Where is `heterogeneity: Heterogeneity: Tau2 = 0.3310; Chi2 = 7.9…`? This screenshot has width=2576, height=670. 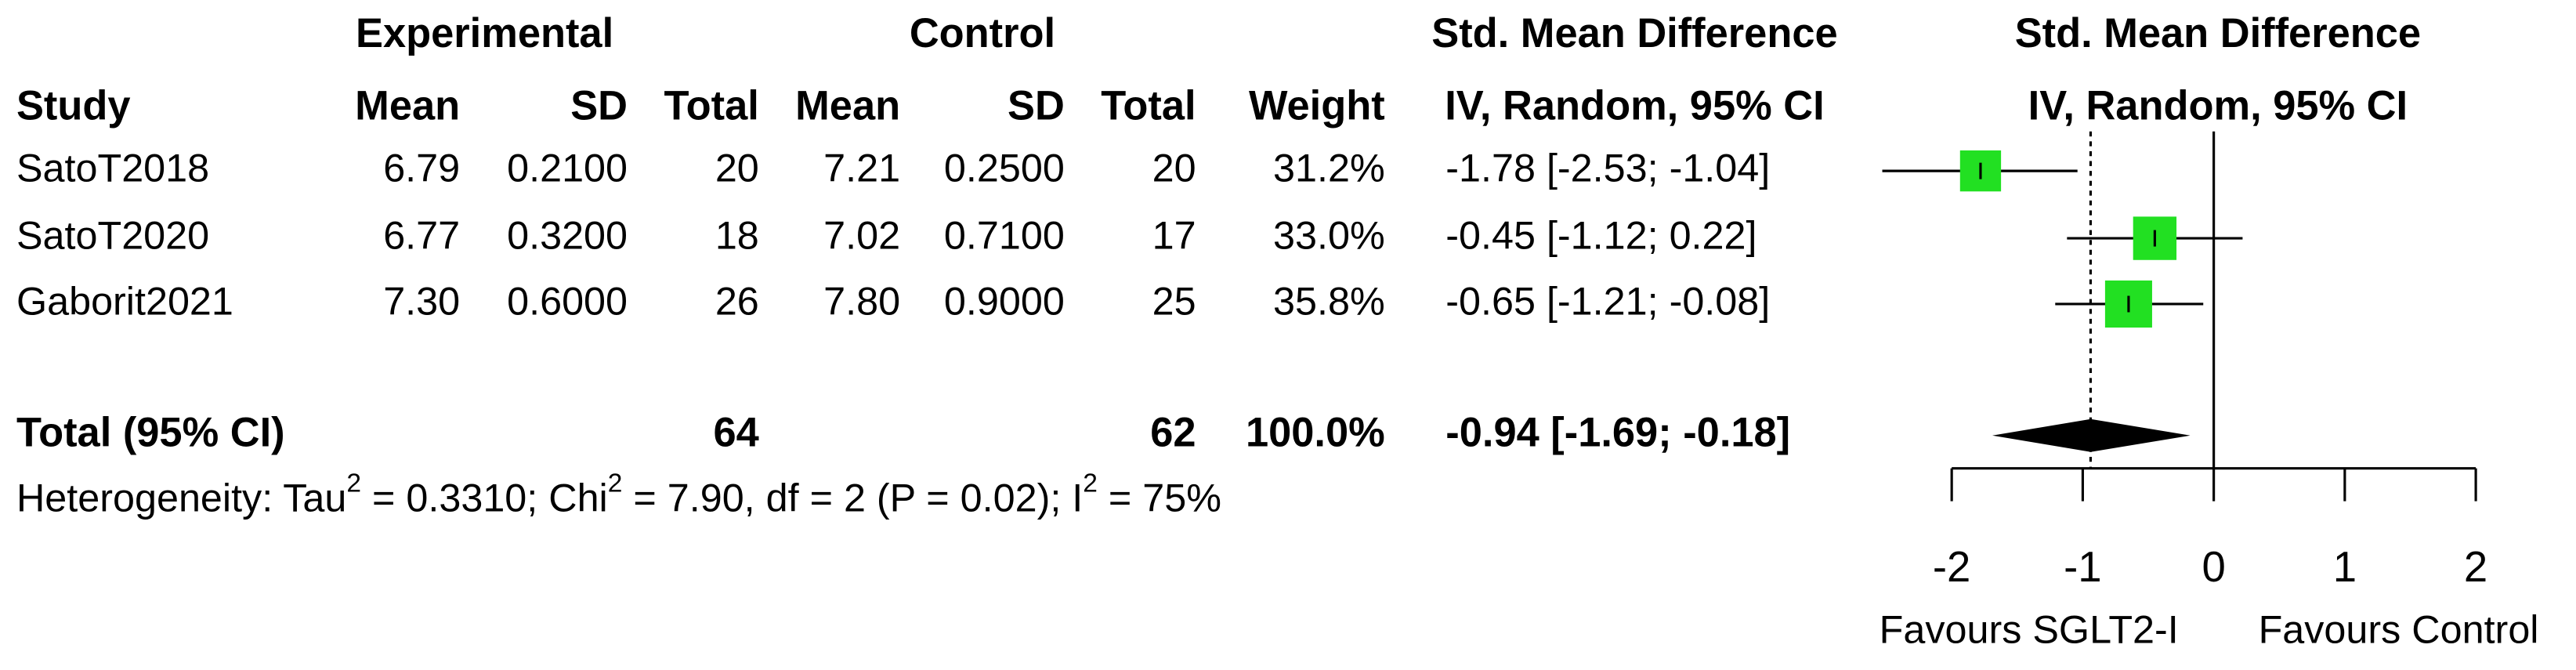 heterogeneity: Heterogeneity: Tau2 = 0.3310; Chi2 = 7.9… is located at coordinates (619, 494).